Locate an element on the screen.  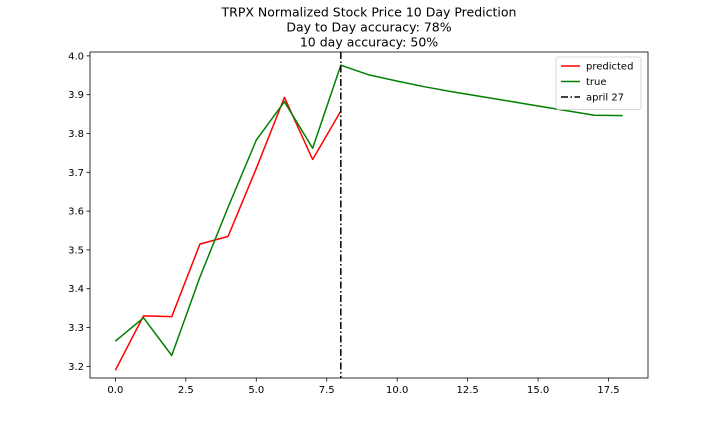
x-axis: 0.0 2.5 5.0 7.5 10.0 12.5 15.0 17.5 is located at coordinates (363, 387).